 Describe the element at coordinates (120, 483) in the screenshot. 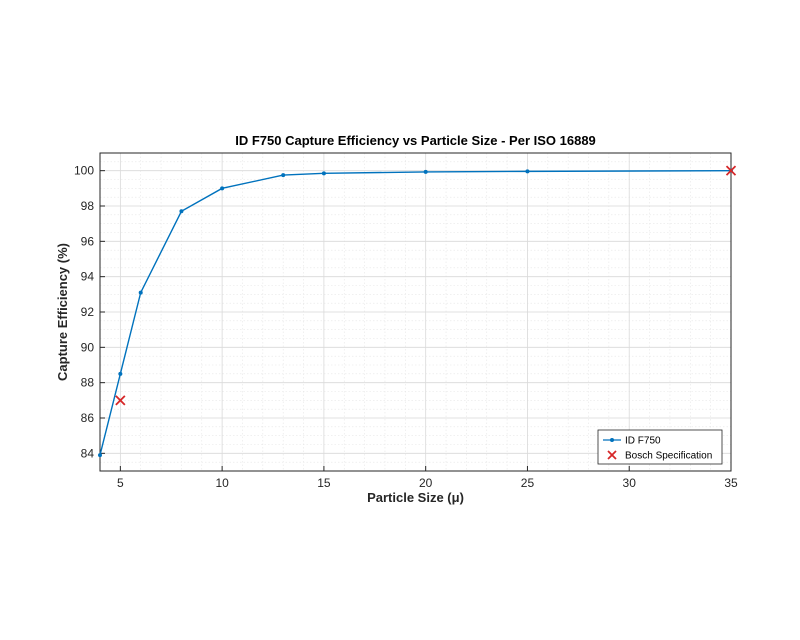

I see `x-tick-label: 5` at that location.